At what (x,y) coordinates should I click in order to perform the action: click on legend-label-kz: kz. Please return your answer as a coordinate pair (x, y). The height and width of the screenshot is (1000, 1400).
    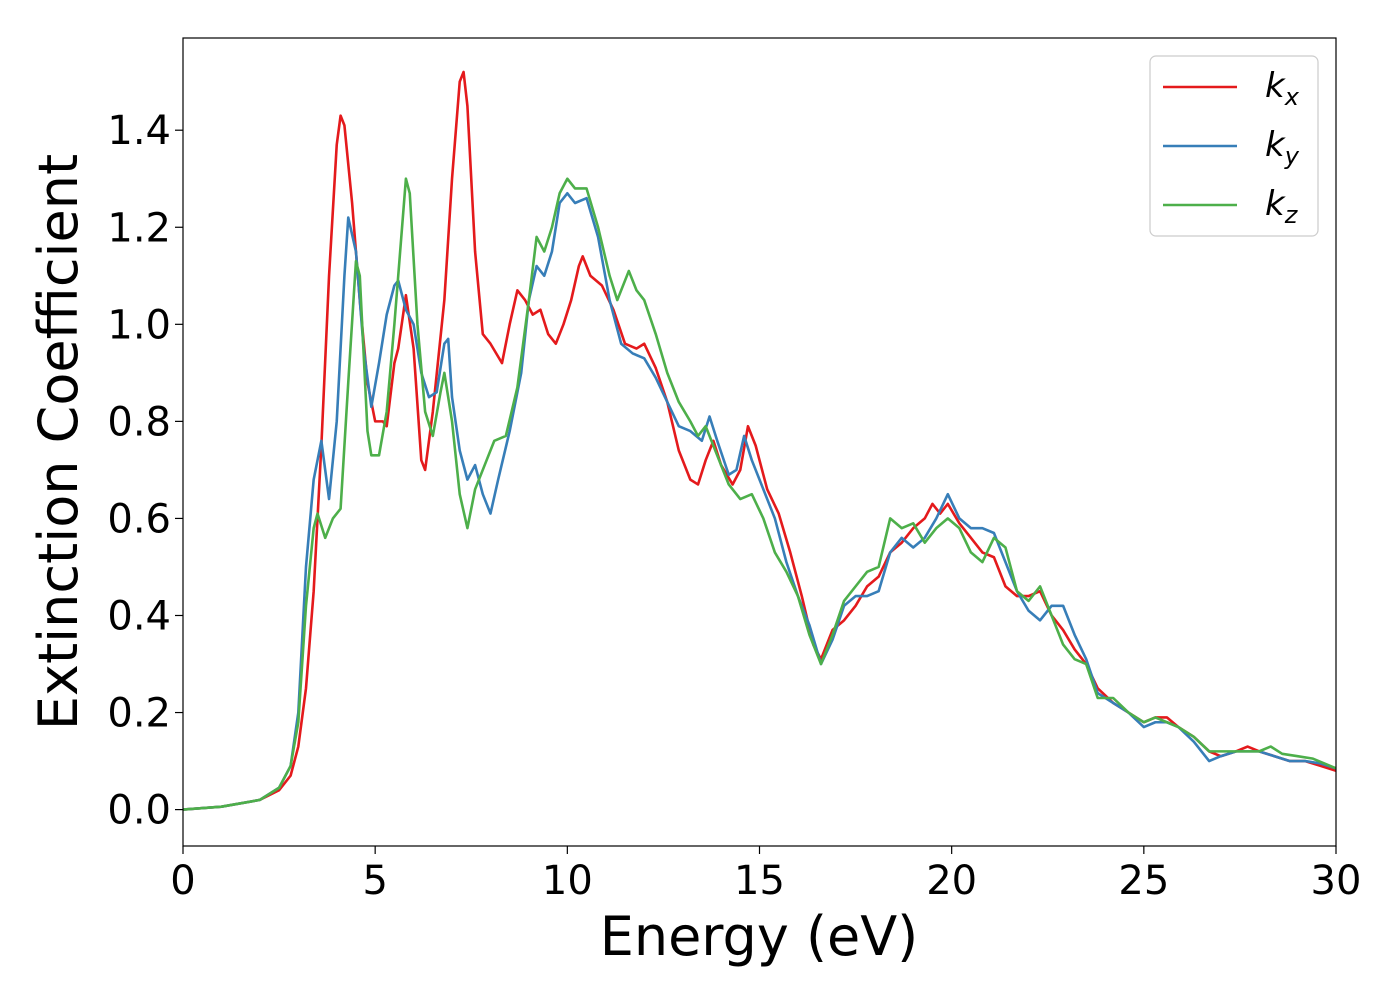
    Looking at the image, I should click on (1282, 206).